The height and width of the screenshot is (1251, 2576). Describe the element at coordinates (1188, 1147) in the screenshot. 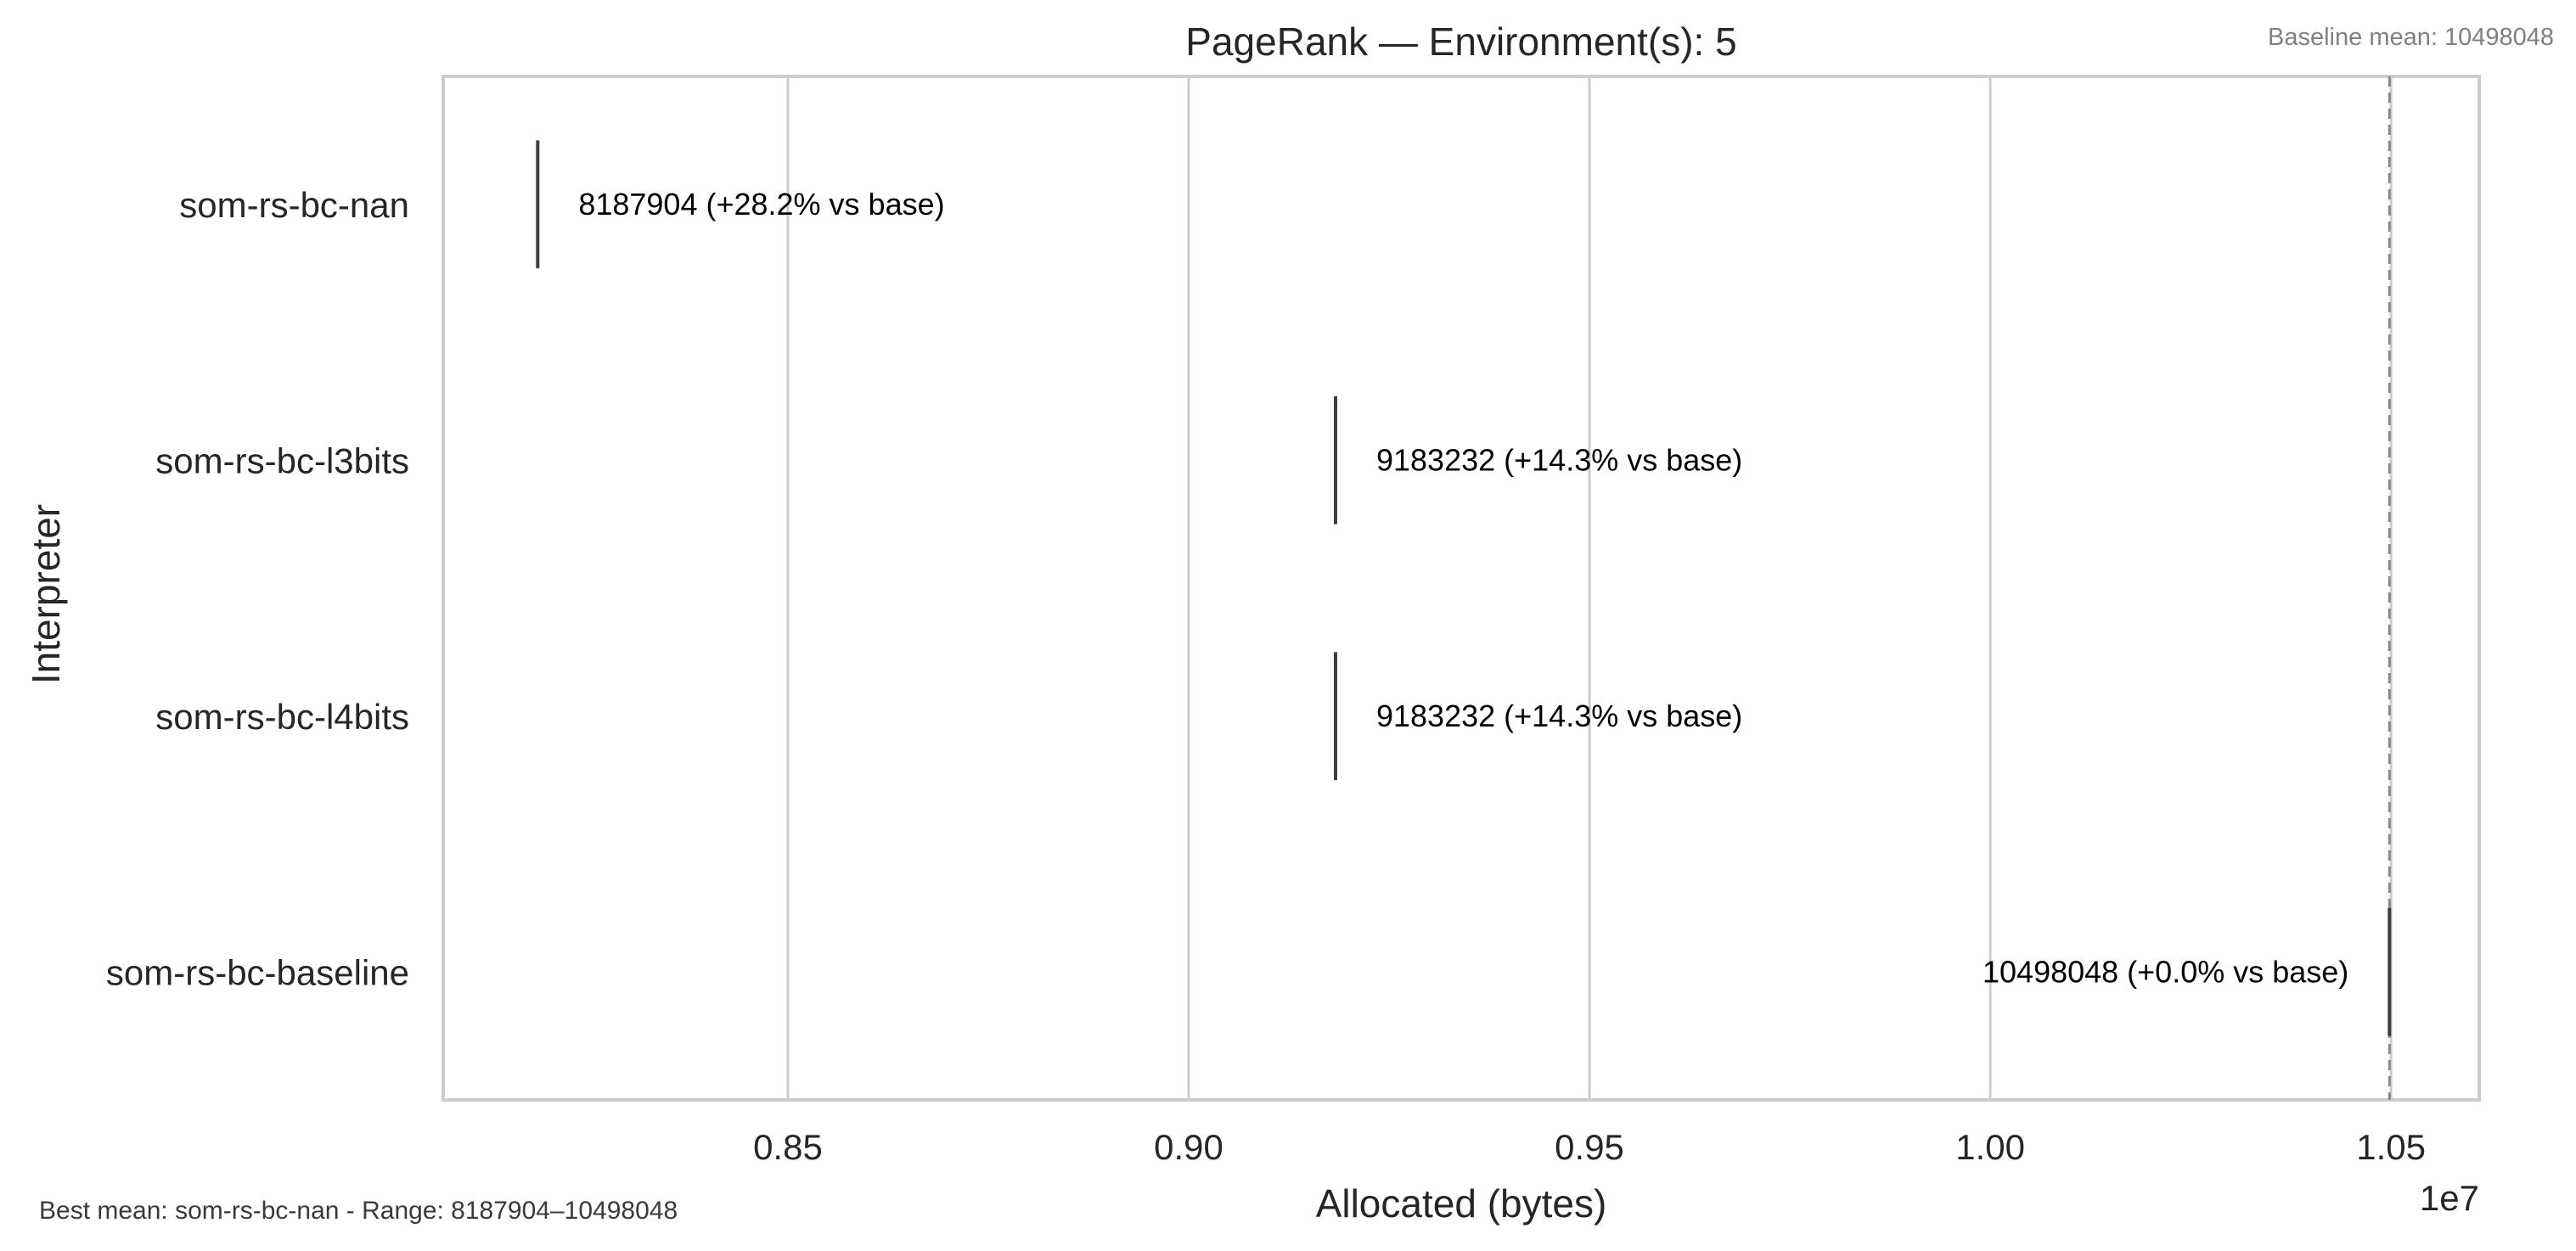

I see `x-tick-label: 0.90` at that location.